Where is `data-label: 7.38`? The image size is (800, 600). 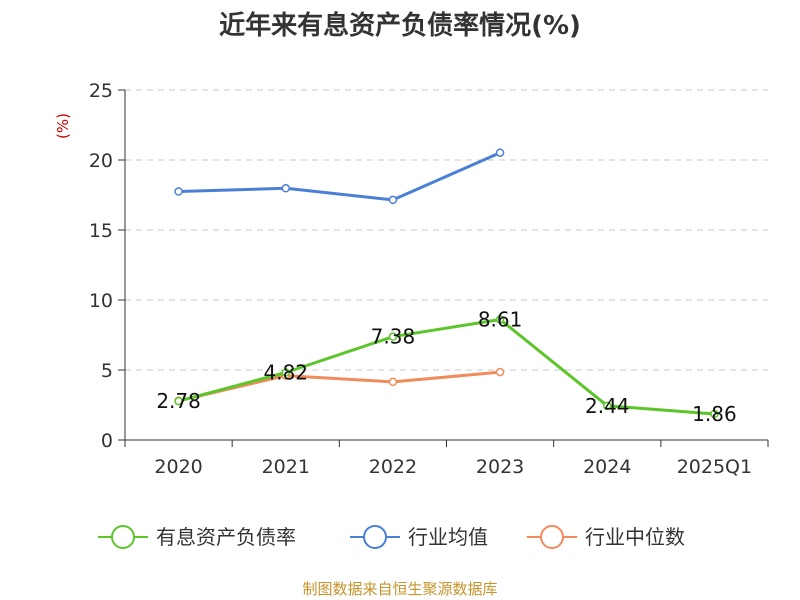
data-label: 7.38 is located at coordinates (393, 337).